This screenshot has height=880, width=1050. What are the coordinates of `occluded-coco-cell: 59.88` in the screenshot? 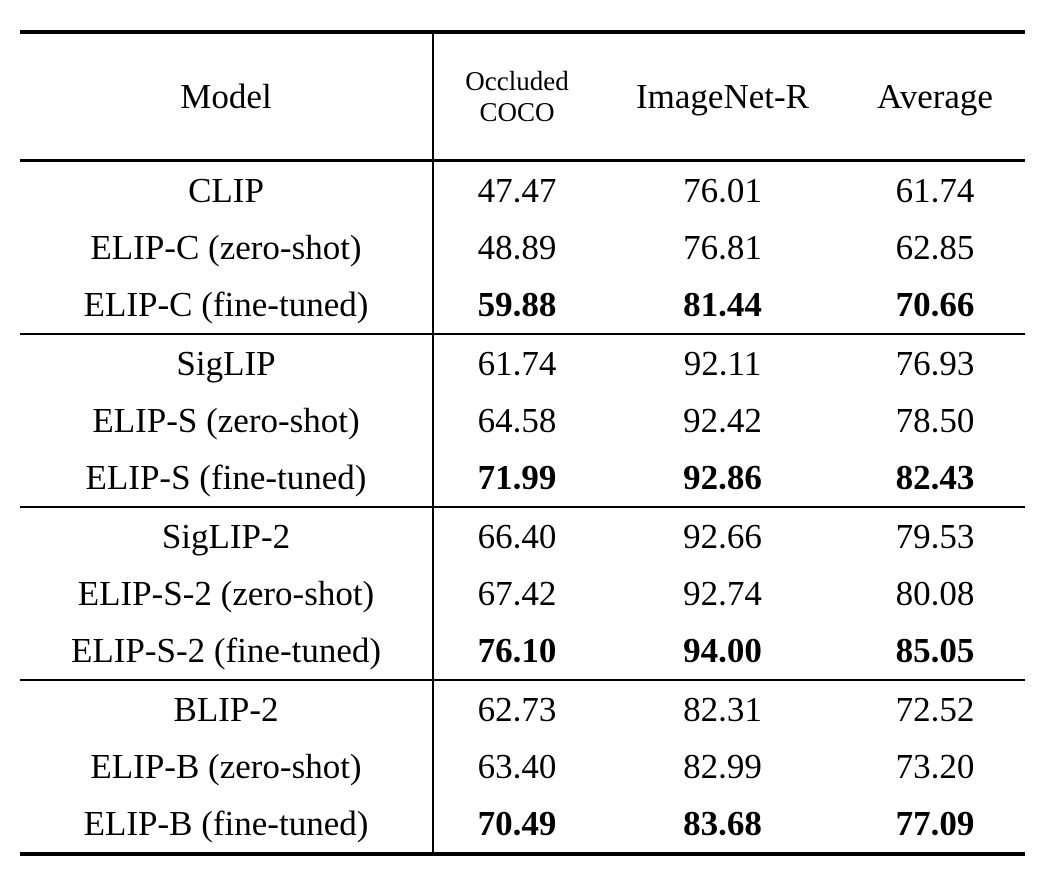 It's located at (517, 304).